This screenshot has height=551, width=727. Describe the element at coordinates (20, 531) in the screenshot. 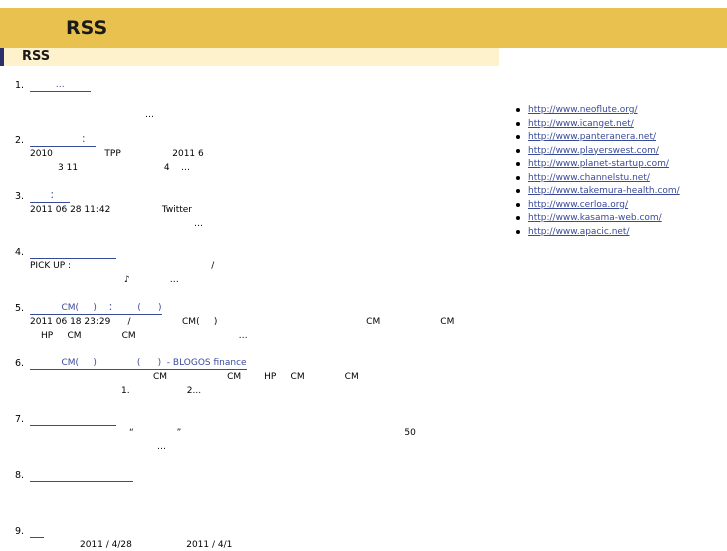

I see `feed-item-number: 9.` at that location.